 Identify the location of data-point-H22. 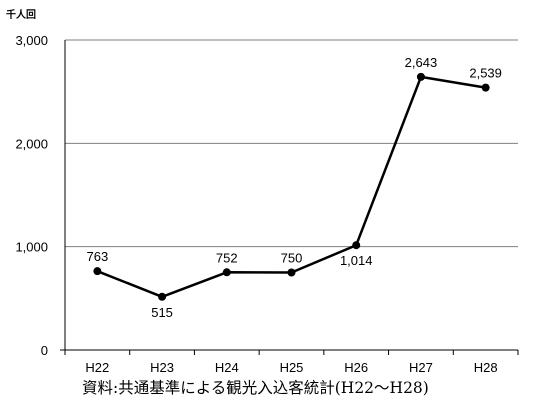
(97, 271).